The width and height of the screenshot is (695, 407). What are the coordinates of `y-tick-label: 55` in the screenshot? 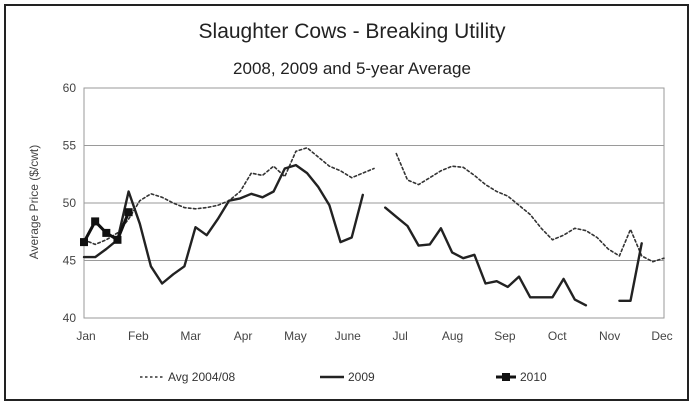 It's located at (70, 146).